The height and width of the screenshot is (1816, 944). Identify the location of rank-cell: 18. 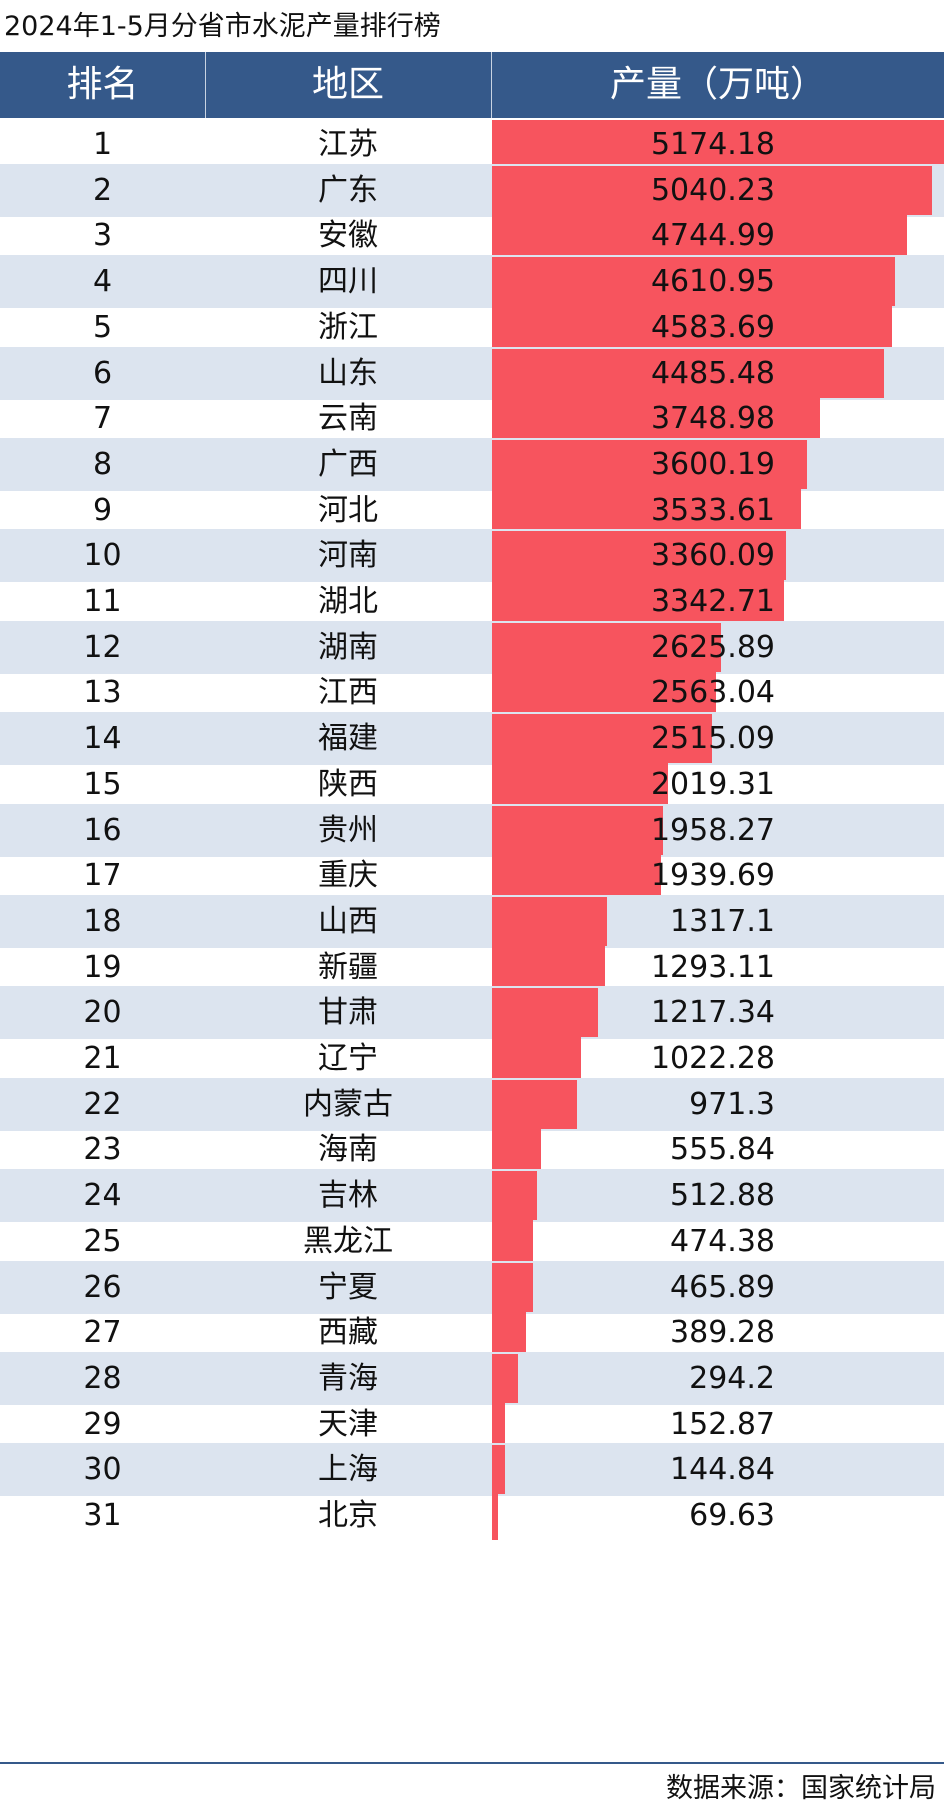
(102, 921).